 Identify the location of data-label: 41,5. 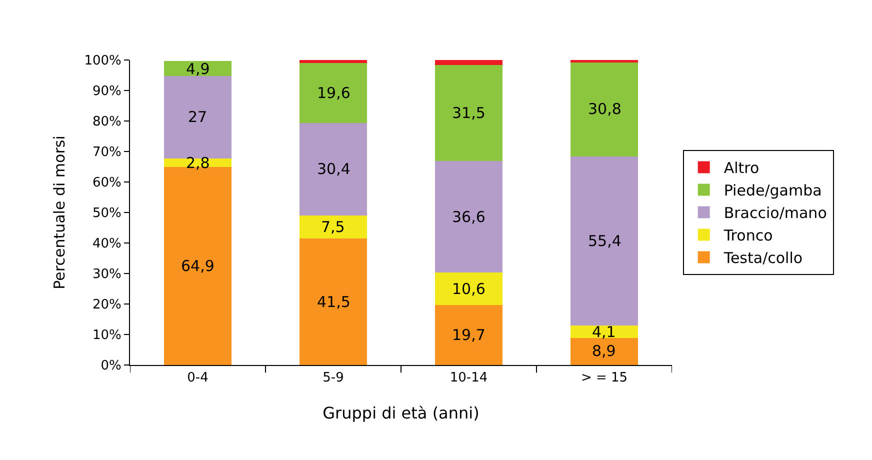
(333, 302).